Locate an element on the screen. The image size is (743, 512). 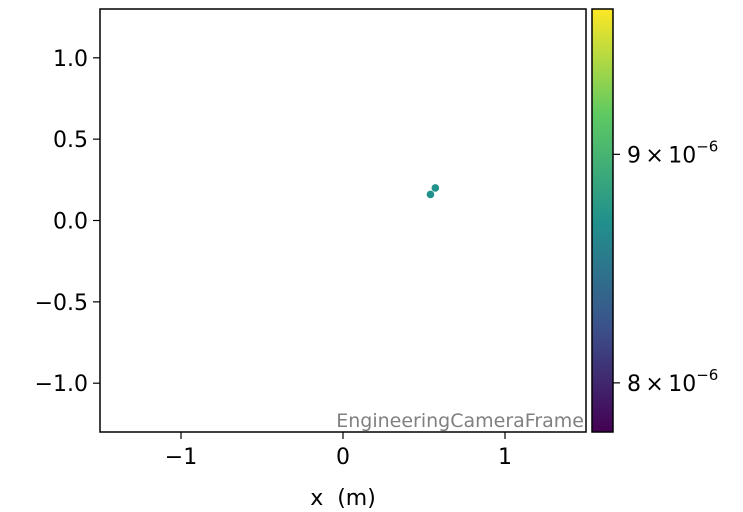
colorbar-tick-mantissa: 8 × 10 is located at coordinates (661, 384).